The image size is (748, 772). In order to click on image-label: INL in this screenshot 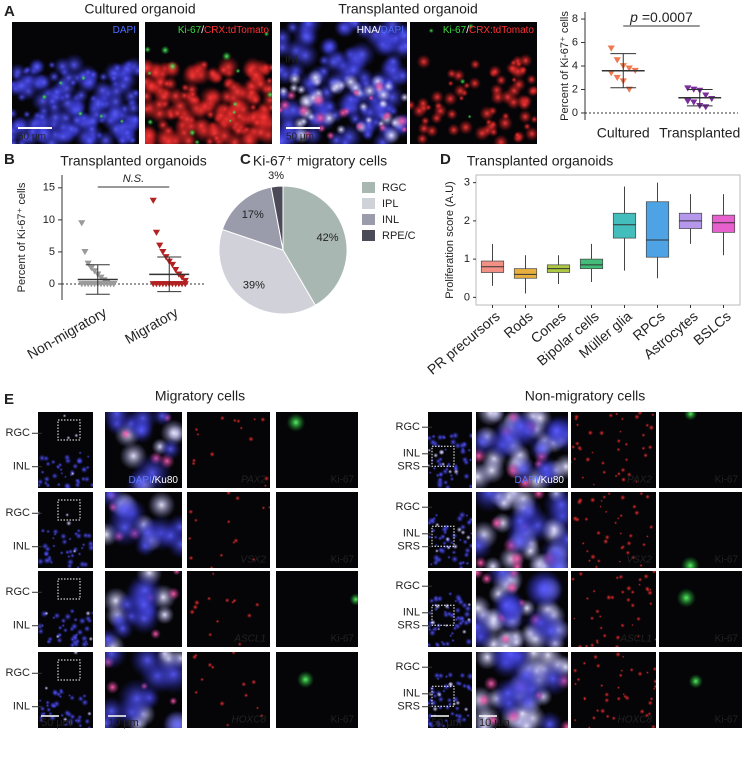, I will do `click(293, 60)`.